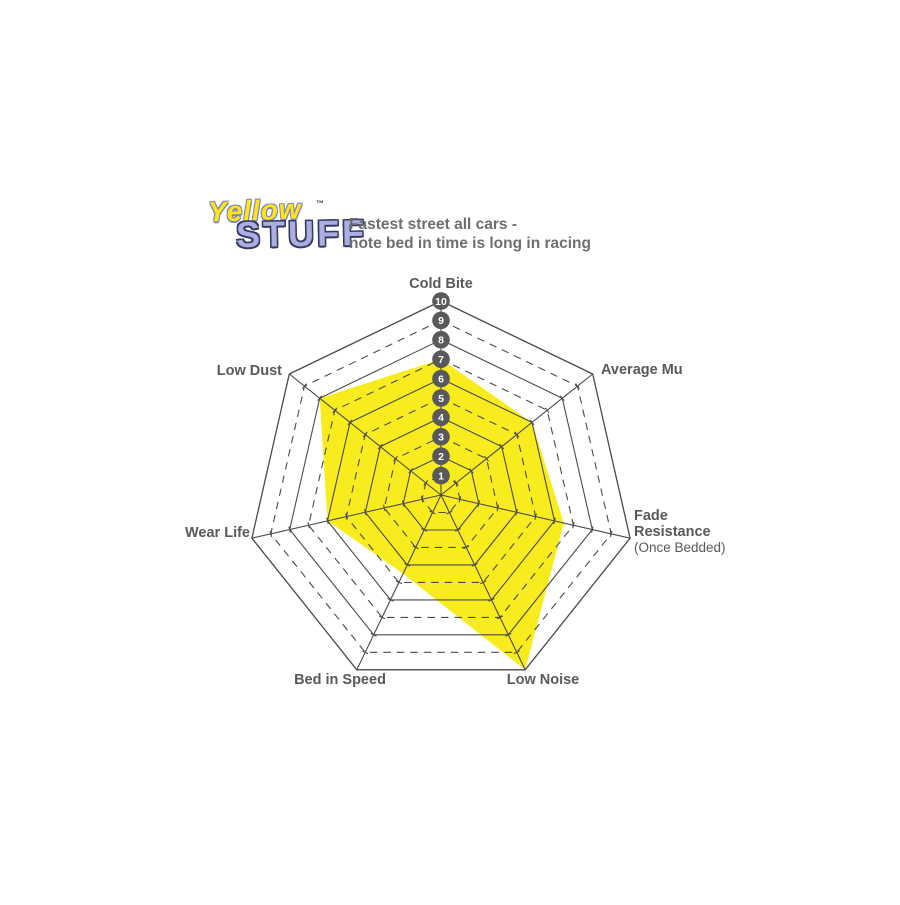 This screenshot has height=905, width=900. Describe the element at coordinates (320, 203) in the screenshot. I see `trademark-symbol: ™` at that location.